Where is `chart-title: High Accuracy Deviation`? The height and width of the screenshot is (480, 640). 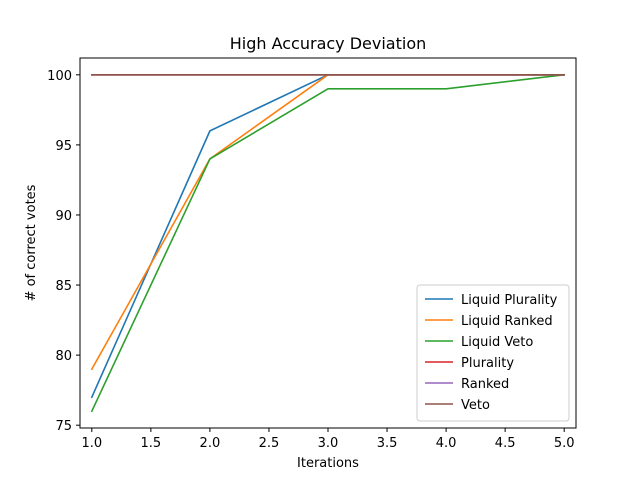 chart-title: High Accuracy Deviation is located at coordinates (328, 43).